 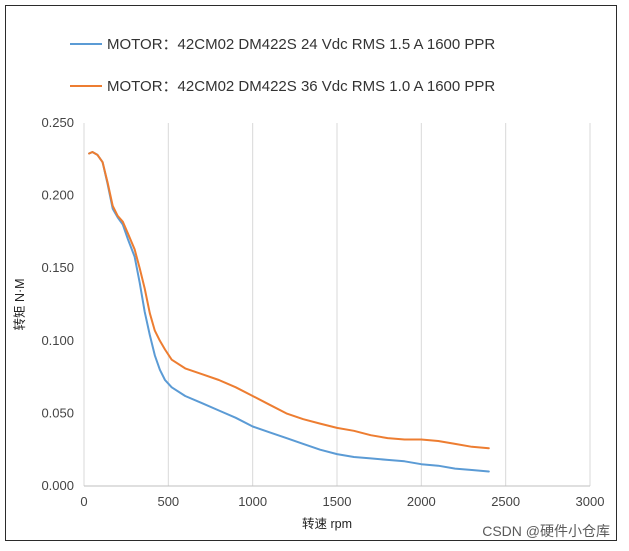 I want to click on watermark-text: CSDN @硬件小仓库, so click(x=546, y=531).